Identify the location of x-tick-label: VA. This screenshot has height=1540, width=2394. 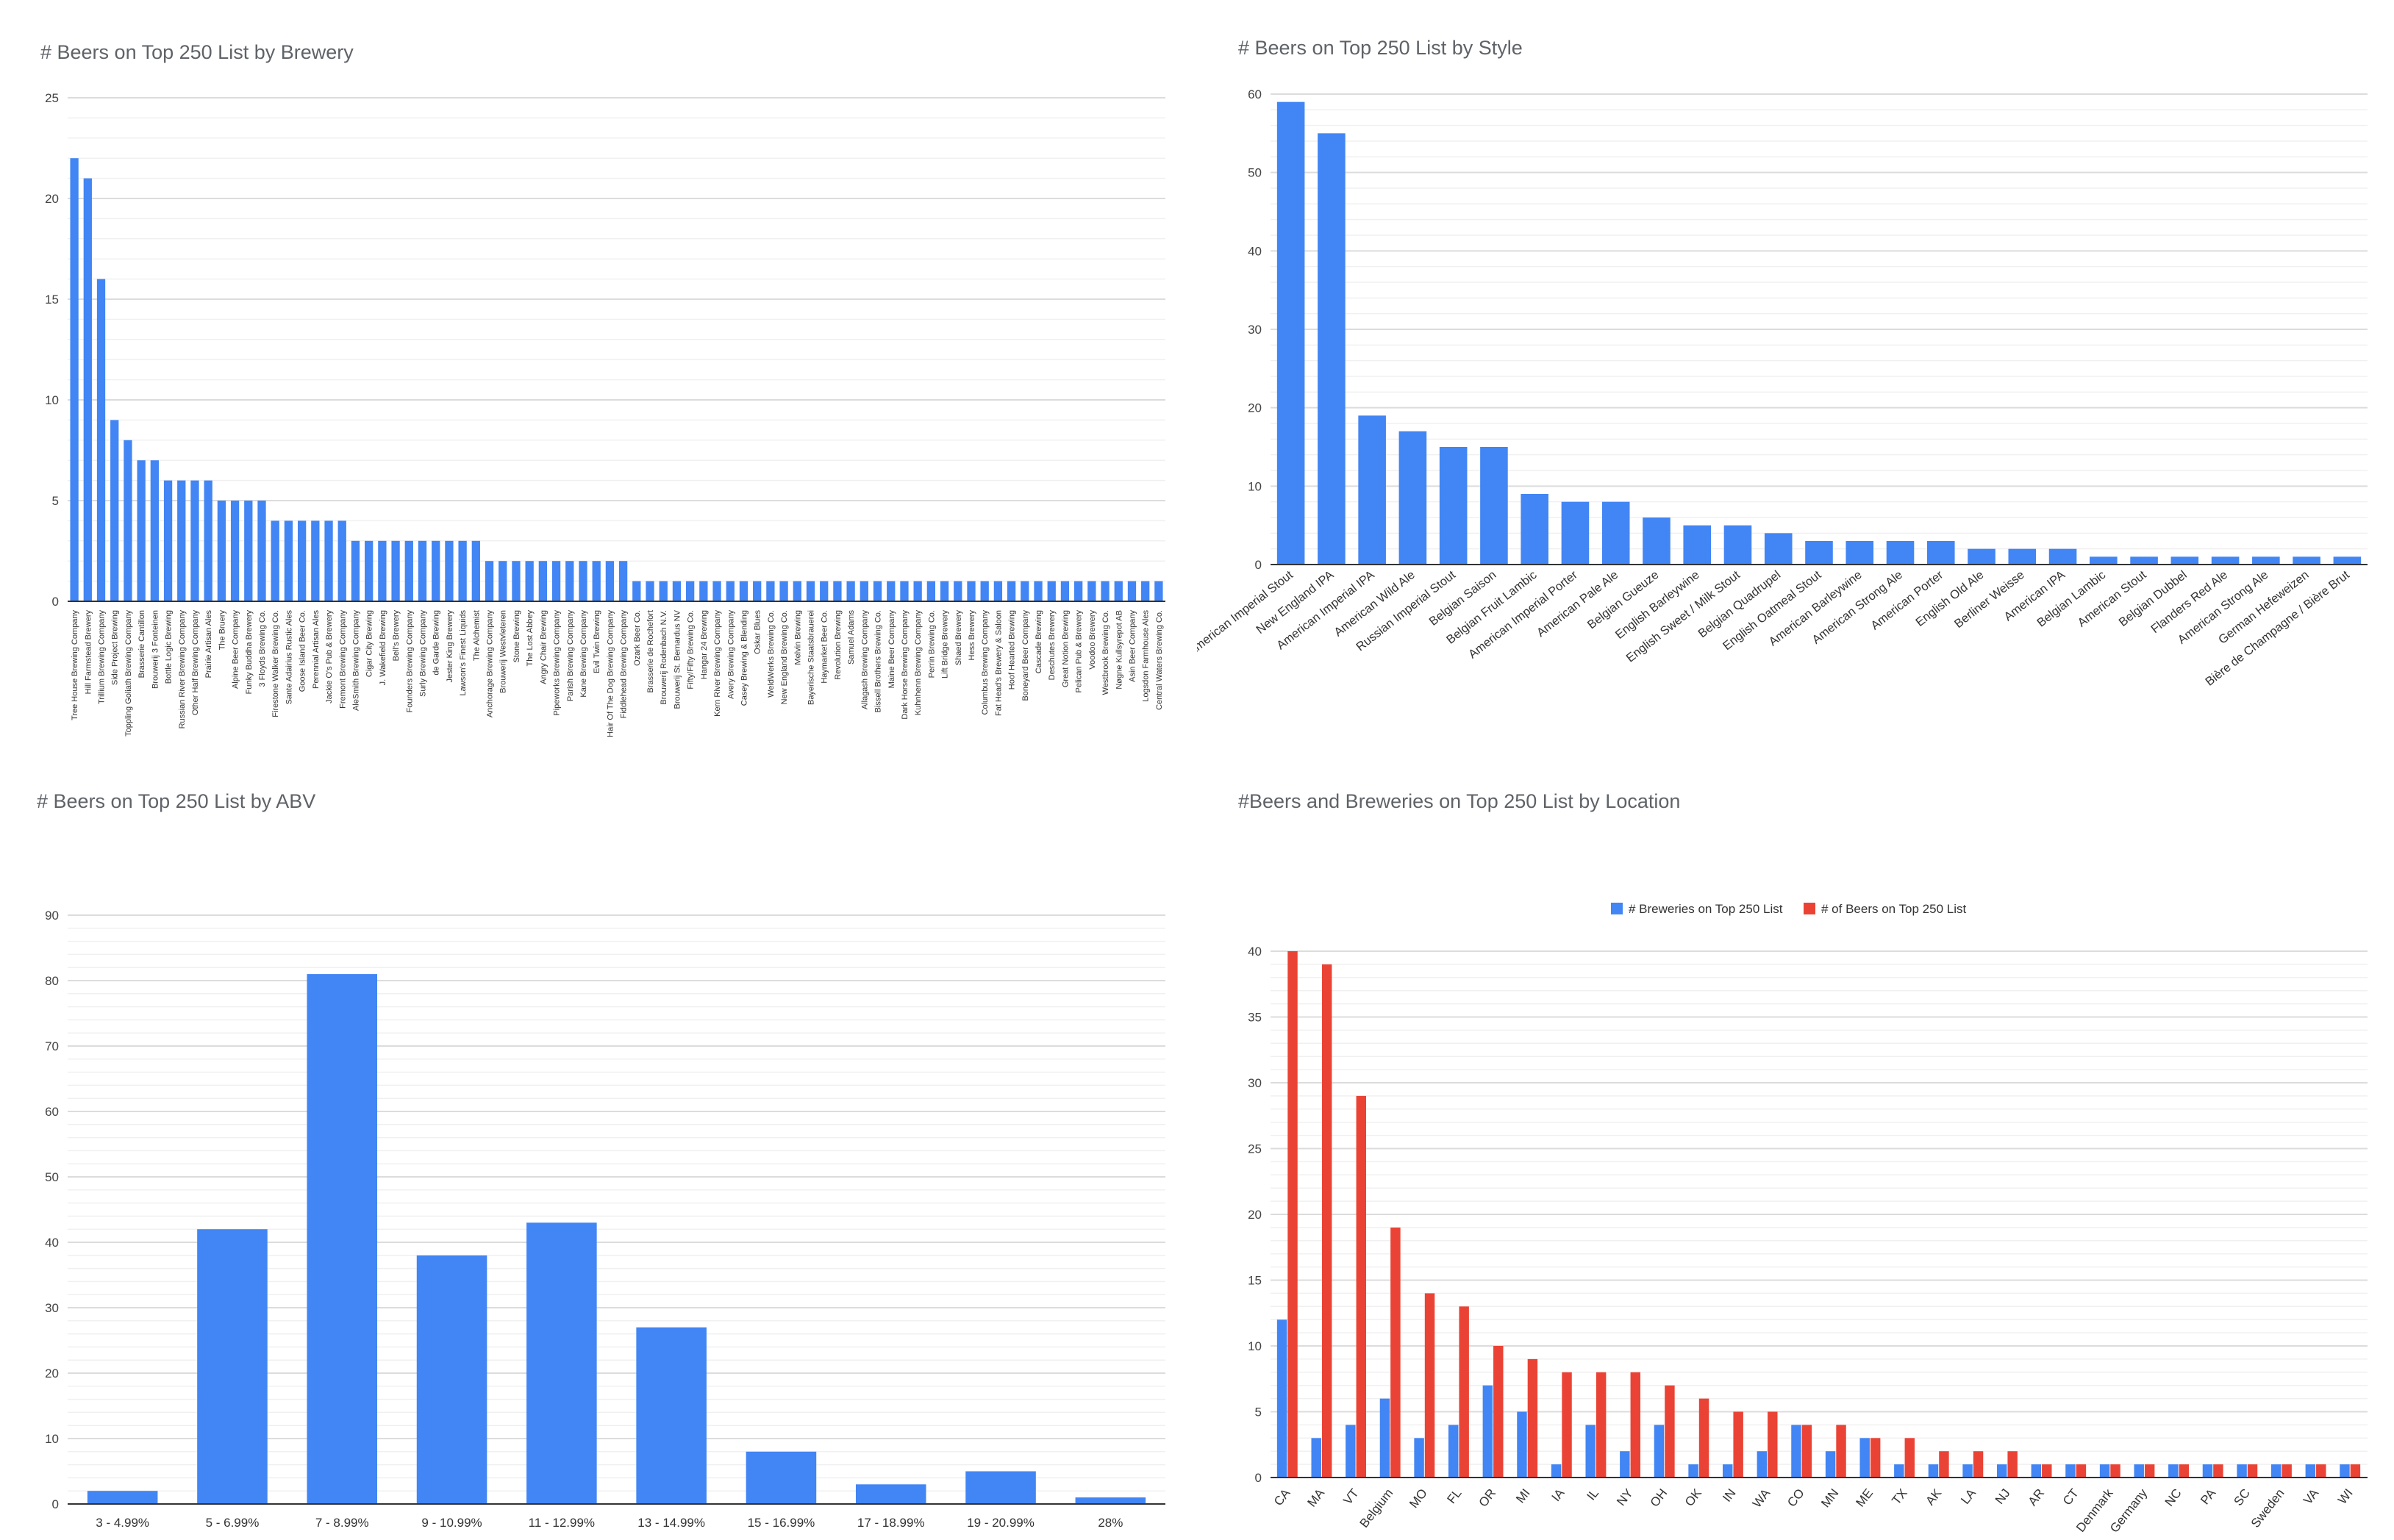
(2311, 1497).